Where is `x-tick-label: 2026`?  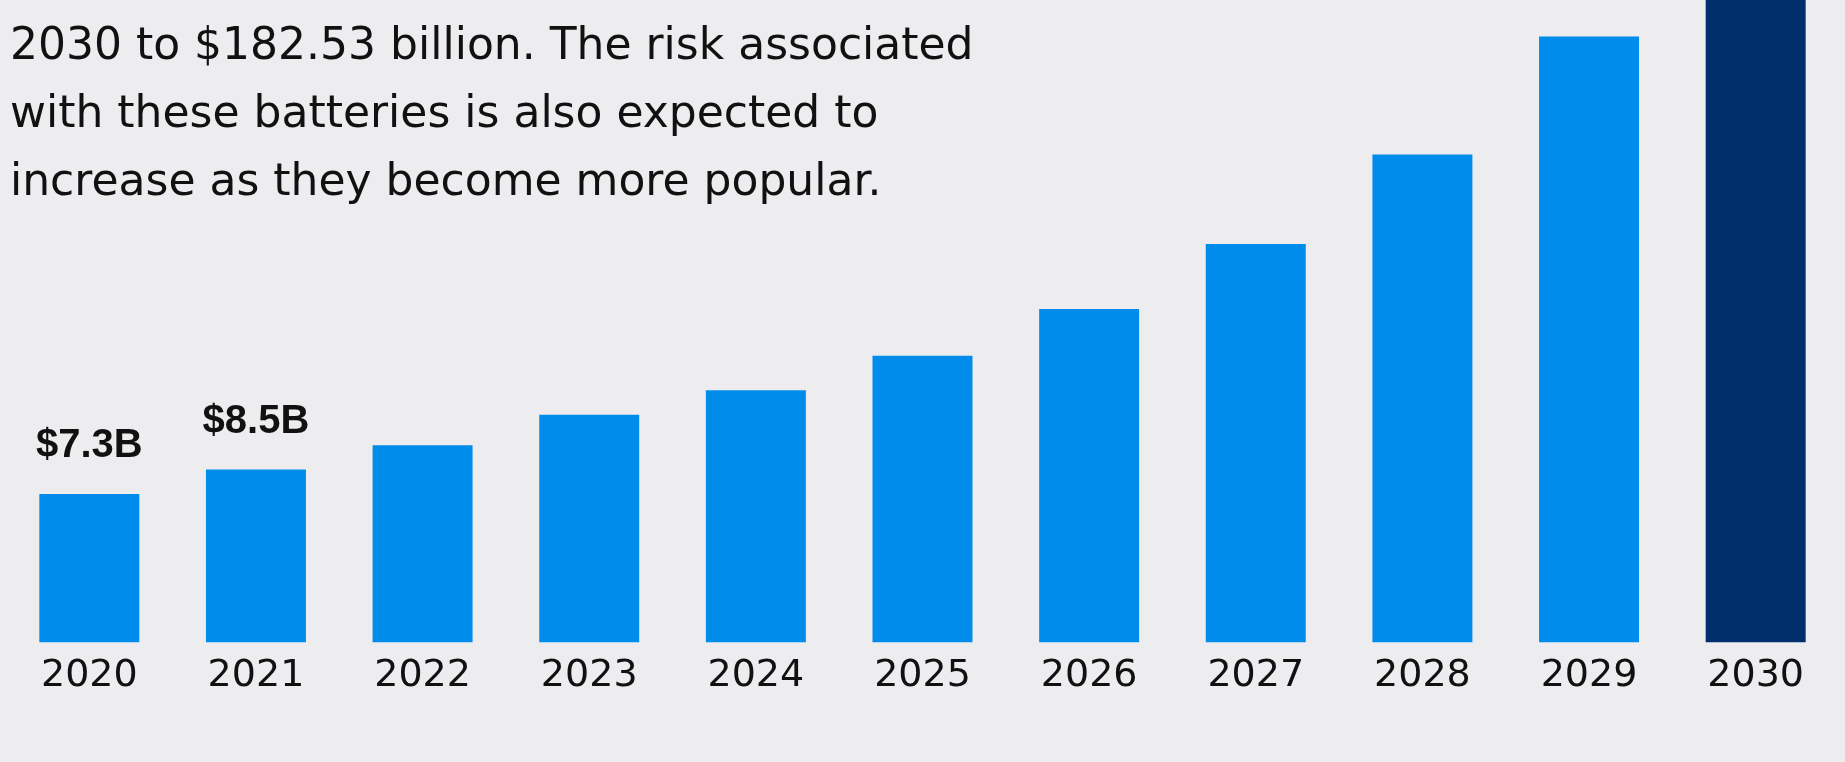
x-tick-label: 2026 is located at coordinates (1089, 673).